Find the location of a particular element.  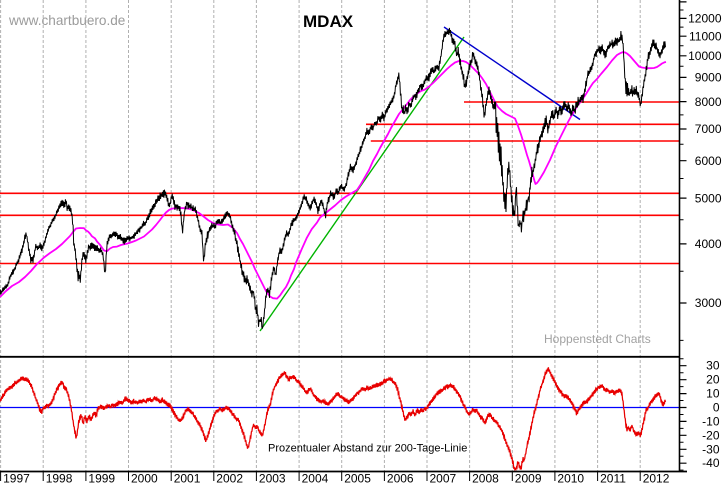

svg-text: 10 is located at coordinates (713, 394).